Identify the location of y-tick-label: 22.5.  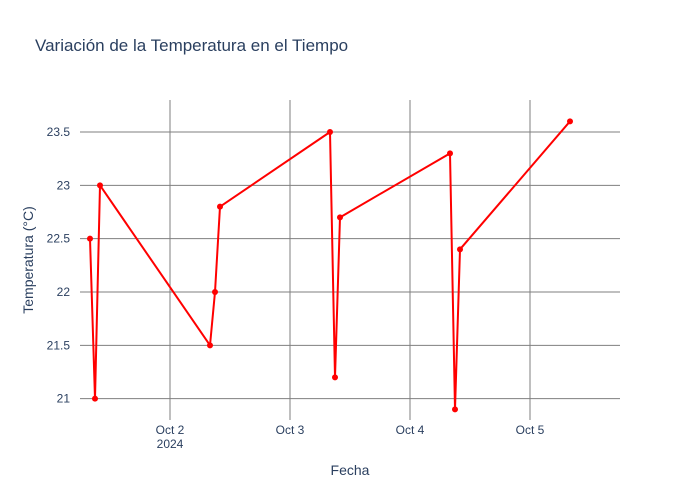
(59, 239).